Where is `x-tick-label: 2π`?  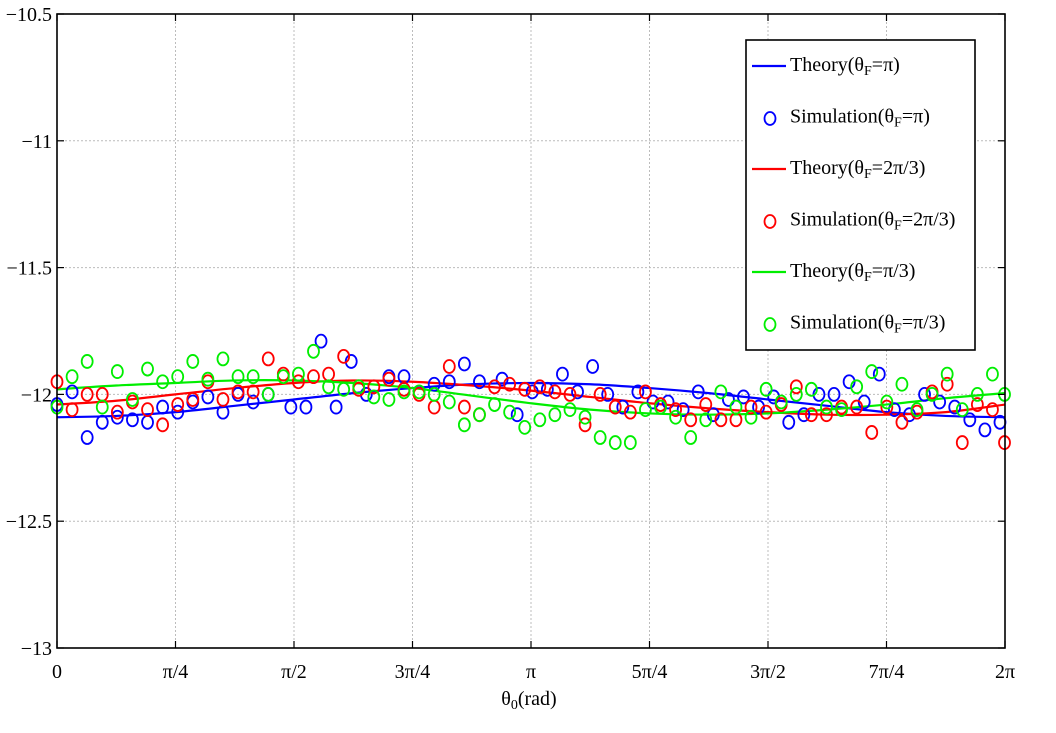
x-tick-label: 2π is located at coordinates (1005, 672).